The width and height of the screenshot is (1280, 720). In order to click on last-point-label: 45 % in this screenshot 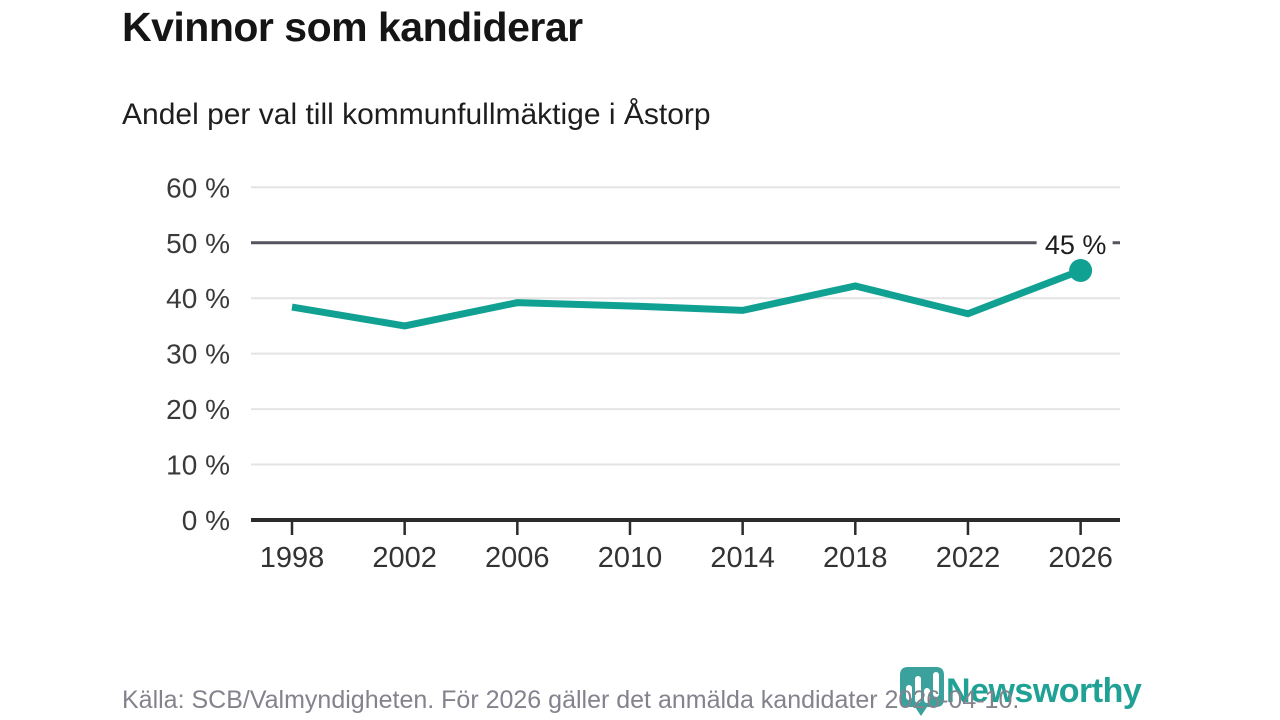, I will do `click(1076, 245)`.